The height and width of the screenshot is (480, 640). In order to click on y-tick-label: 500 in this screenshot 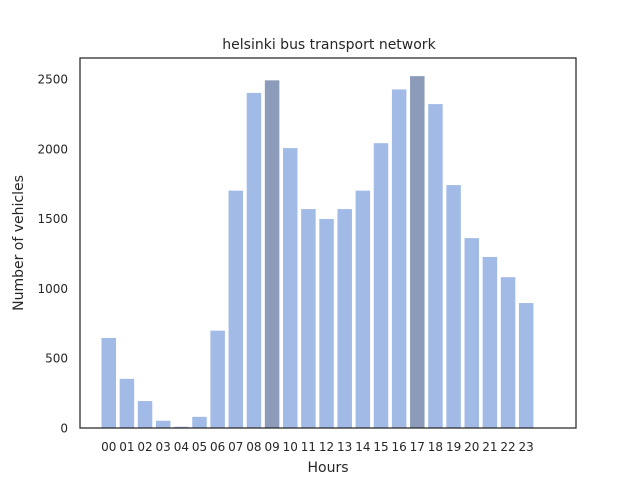, I will do `click(56, 359)`.